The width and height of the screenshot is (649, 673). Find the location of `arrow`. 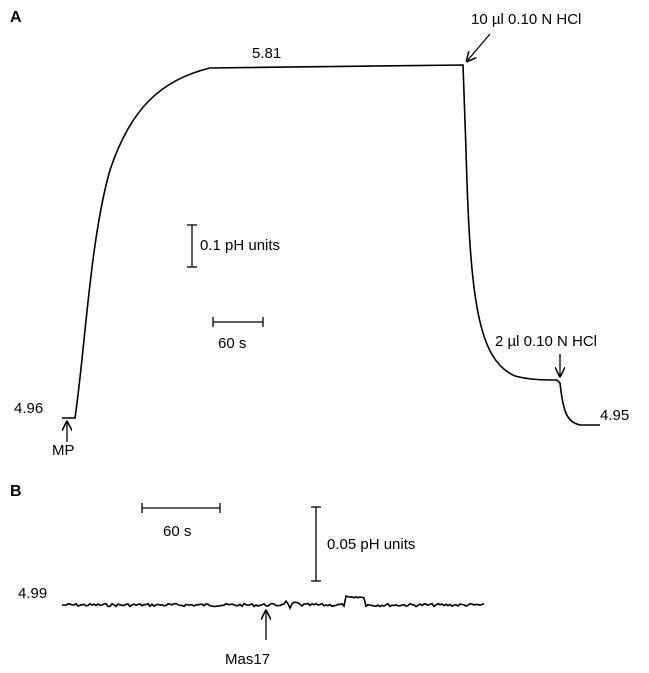

arrow is located at coordinates (479, 47).